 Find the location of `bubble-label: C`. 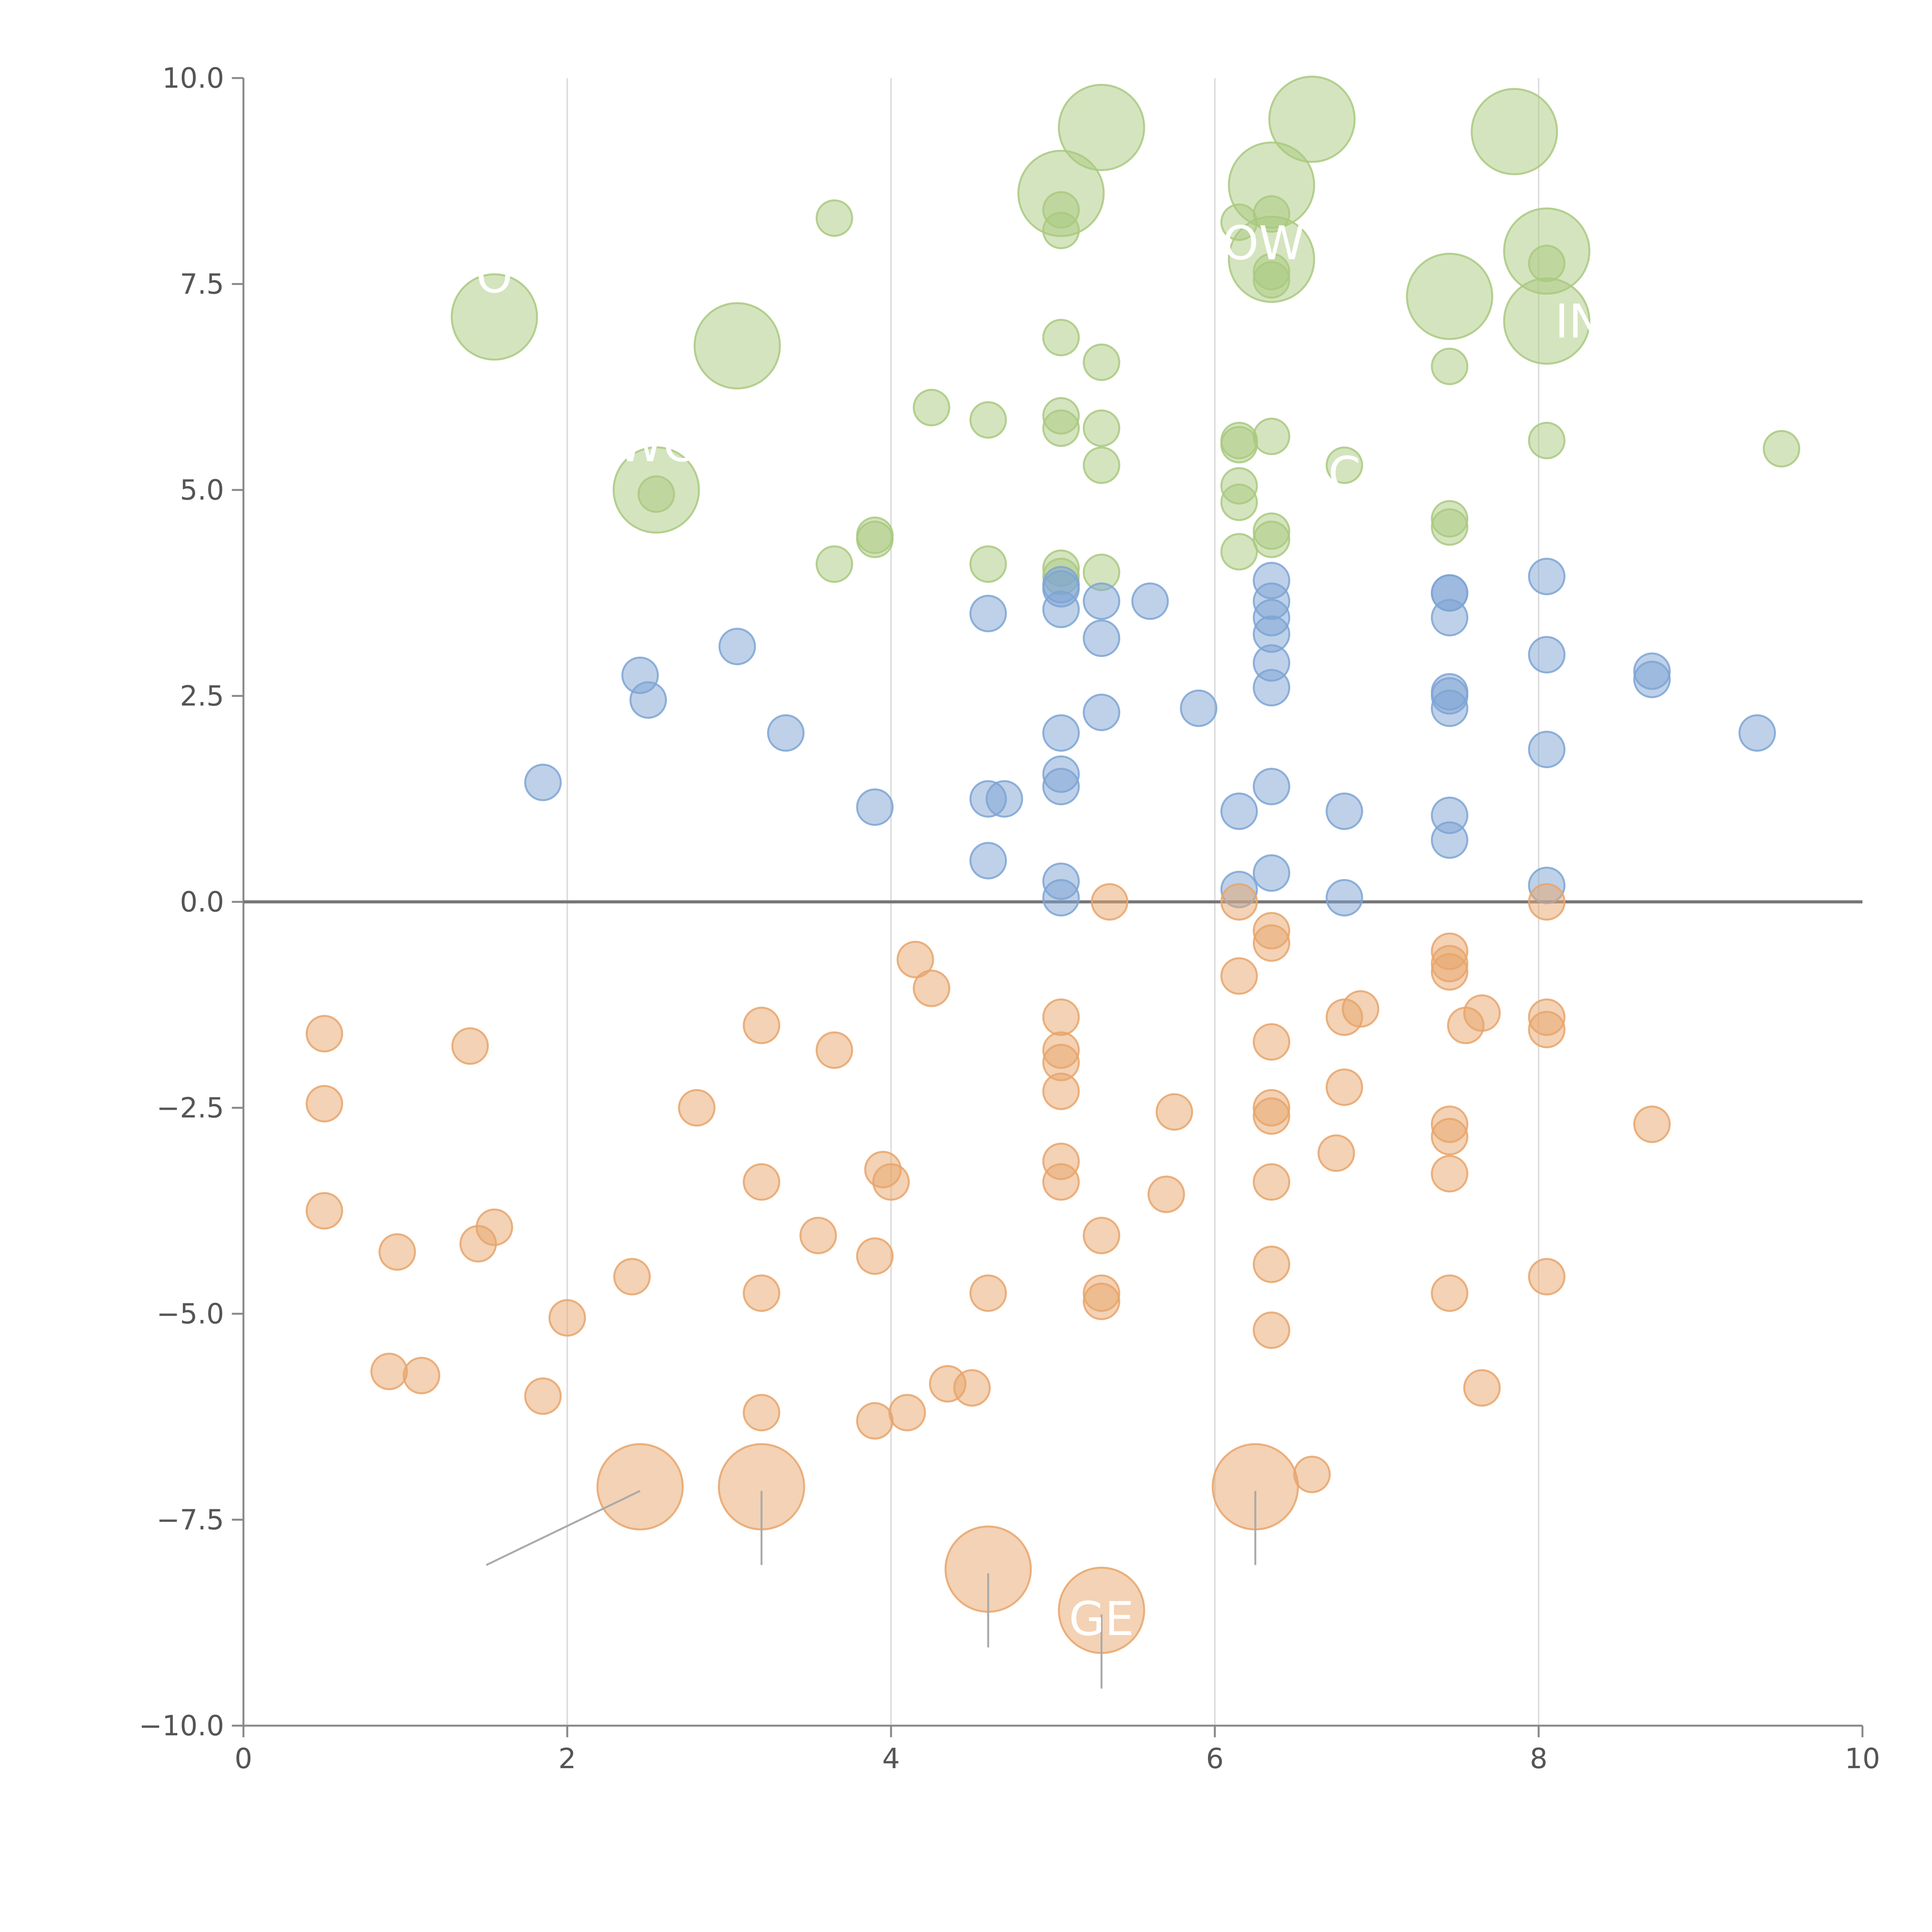

bubble-label: C is located at coordinates (1345, 474).